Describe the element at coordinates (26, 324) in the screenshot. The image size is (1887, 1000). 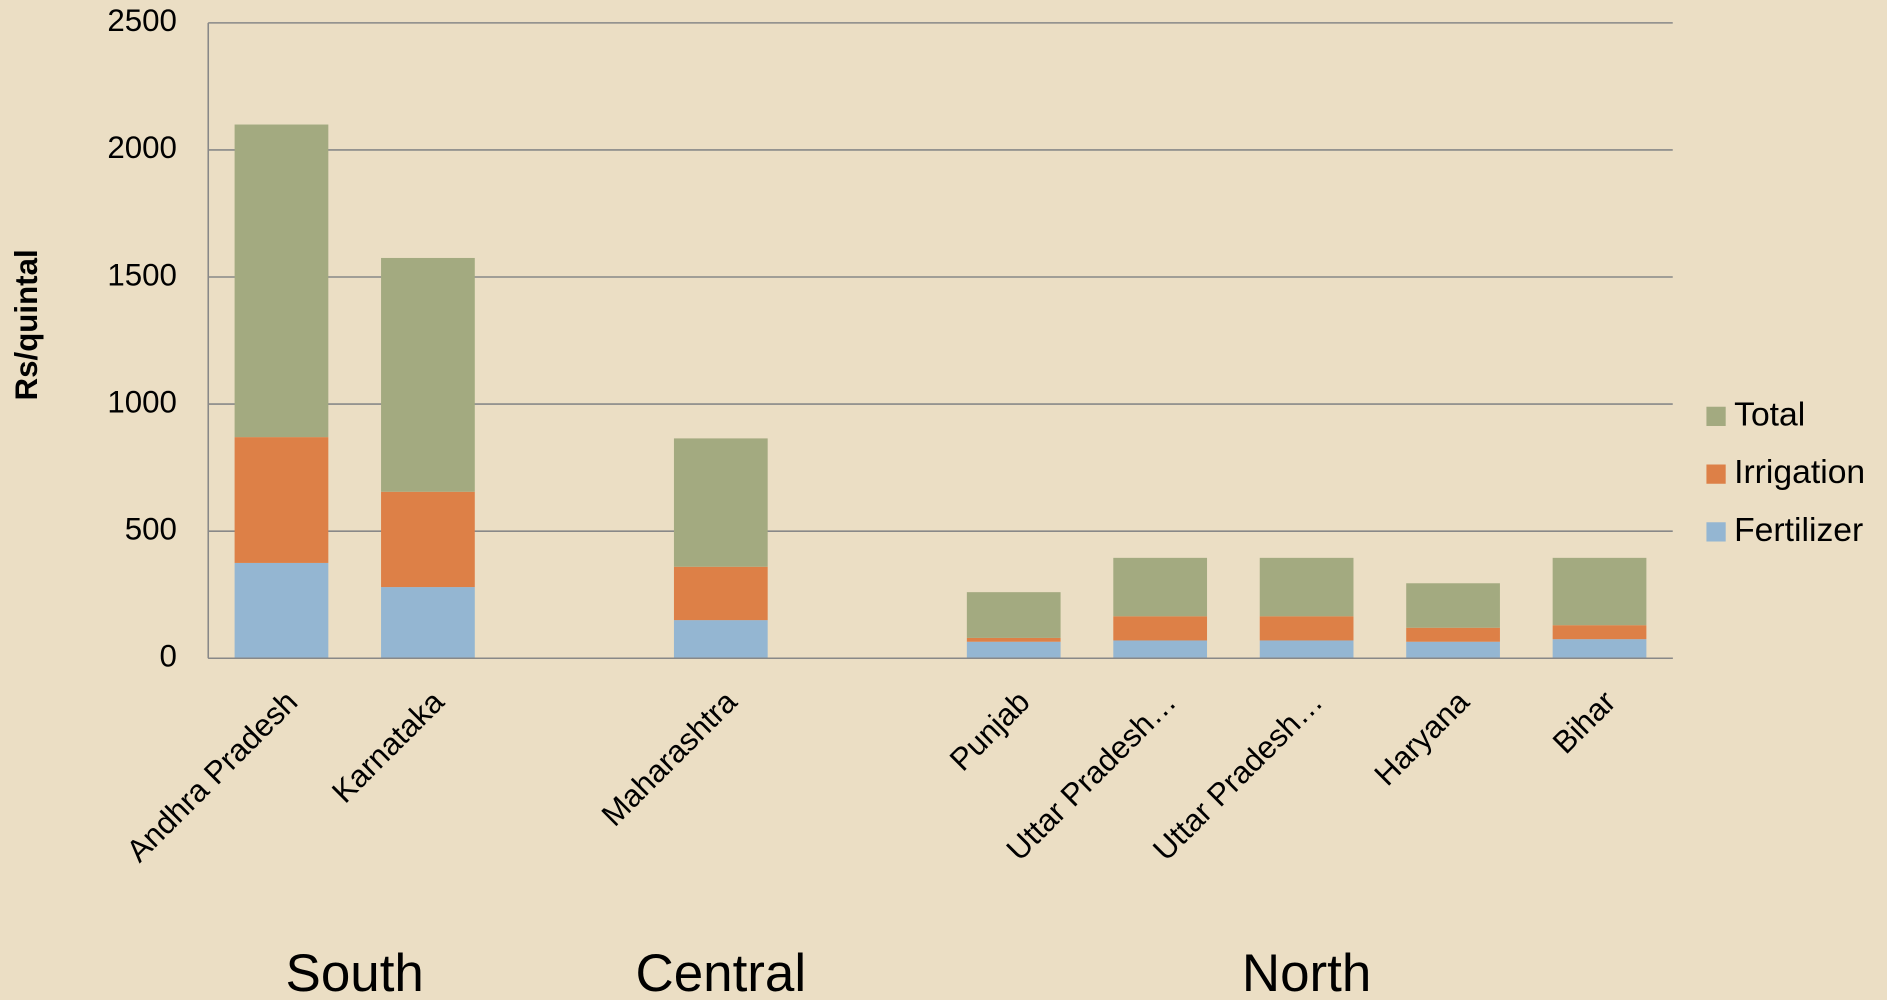
I see `y-axis-label: Rs/quintal` at that location.